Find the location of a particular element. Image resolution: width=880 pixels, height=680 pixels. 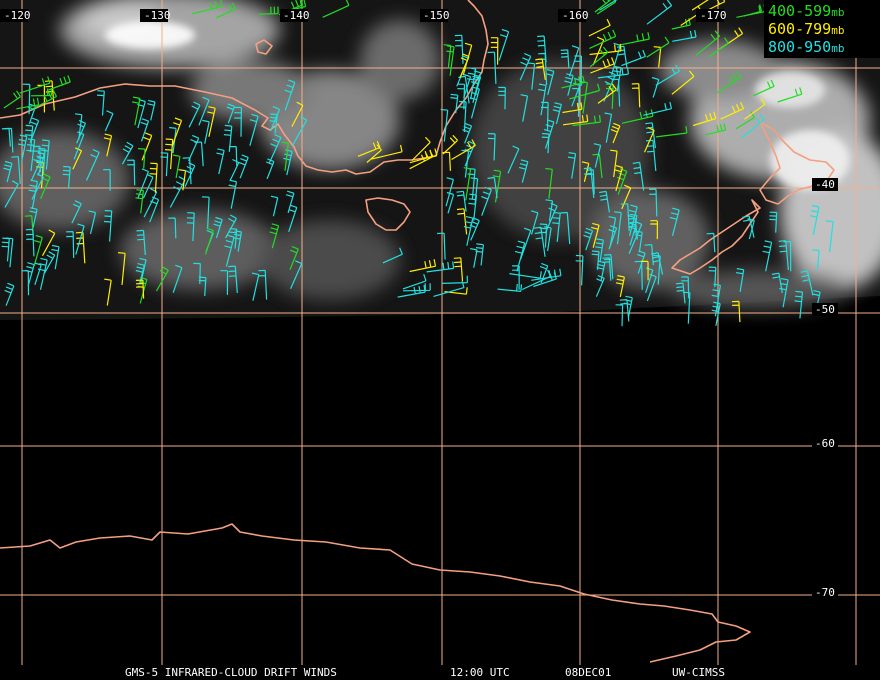

longitude-labels: -120 -130 -140 -150 -160 -170 is located at coordinates (363, 15).